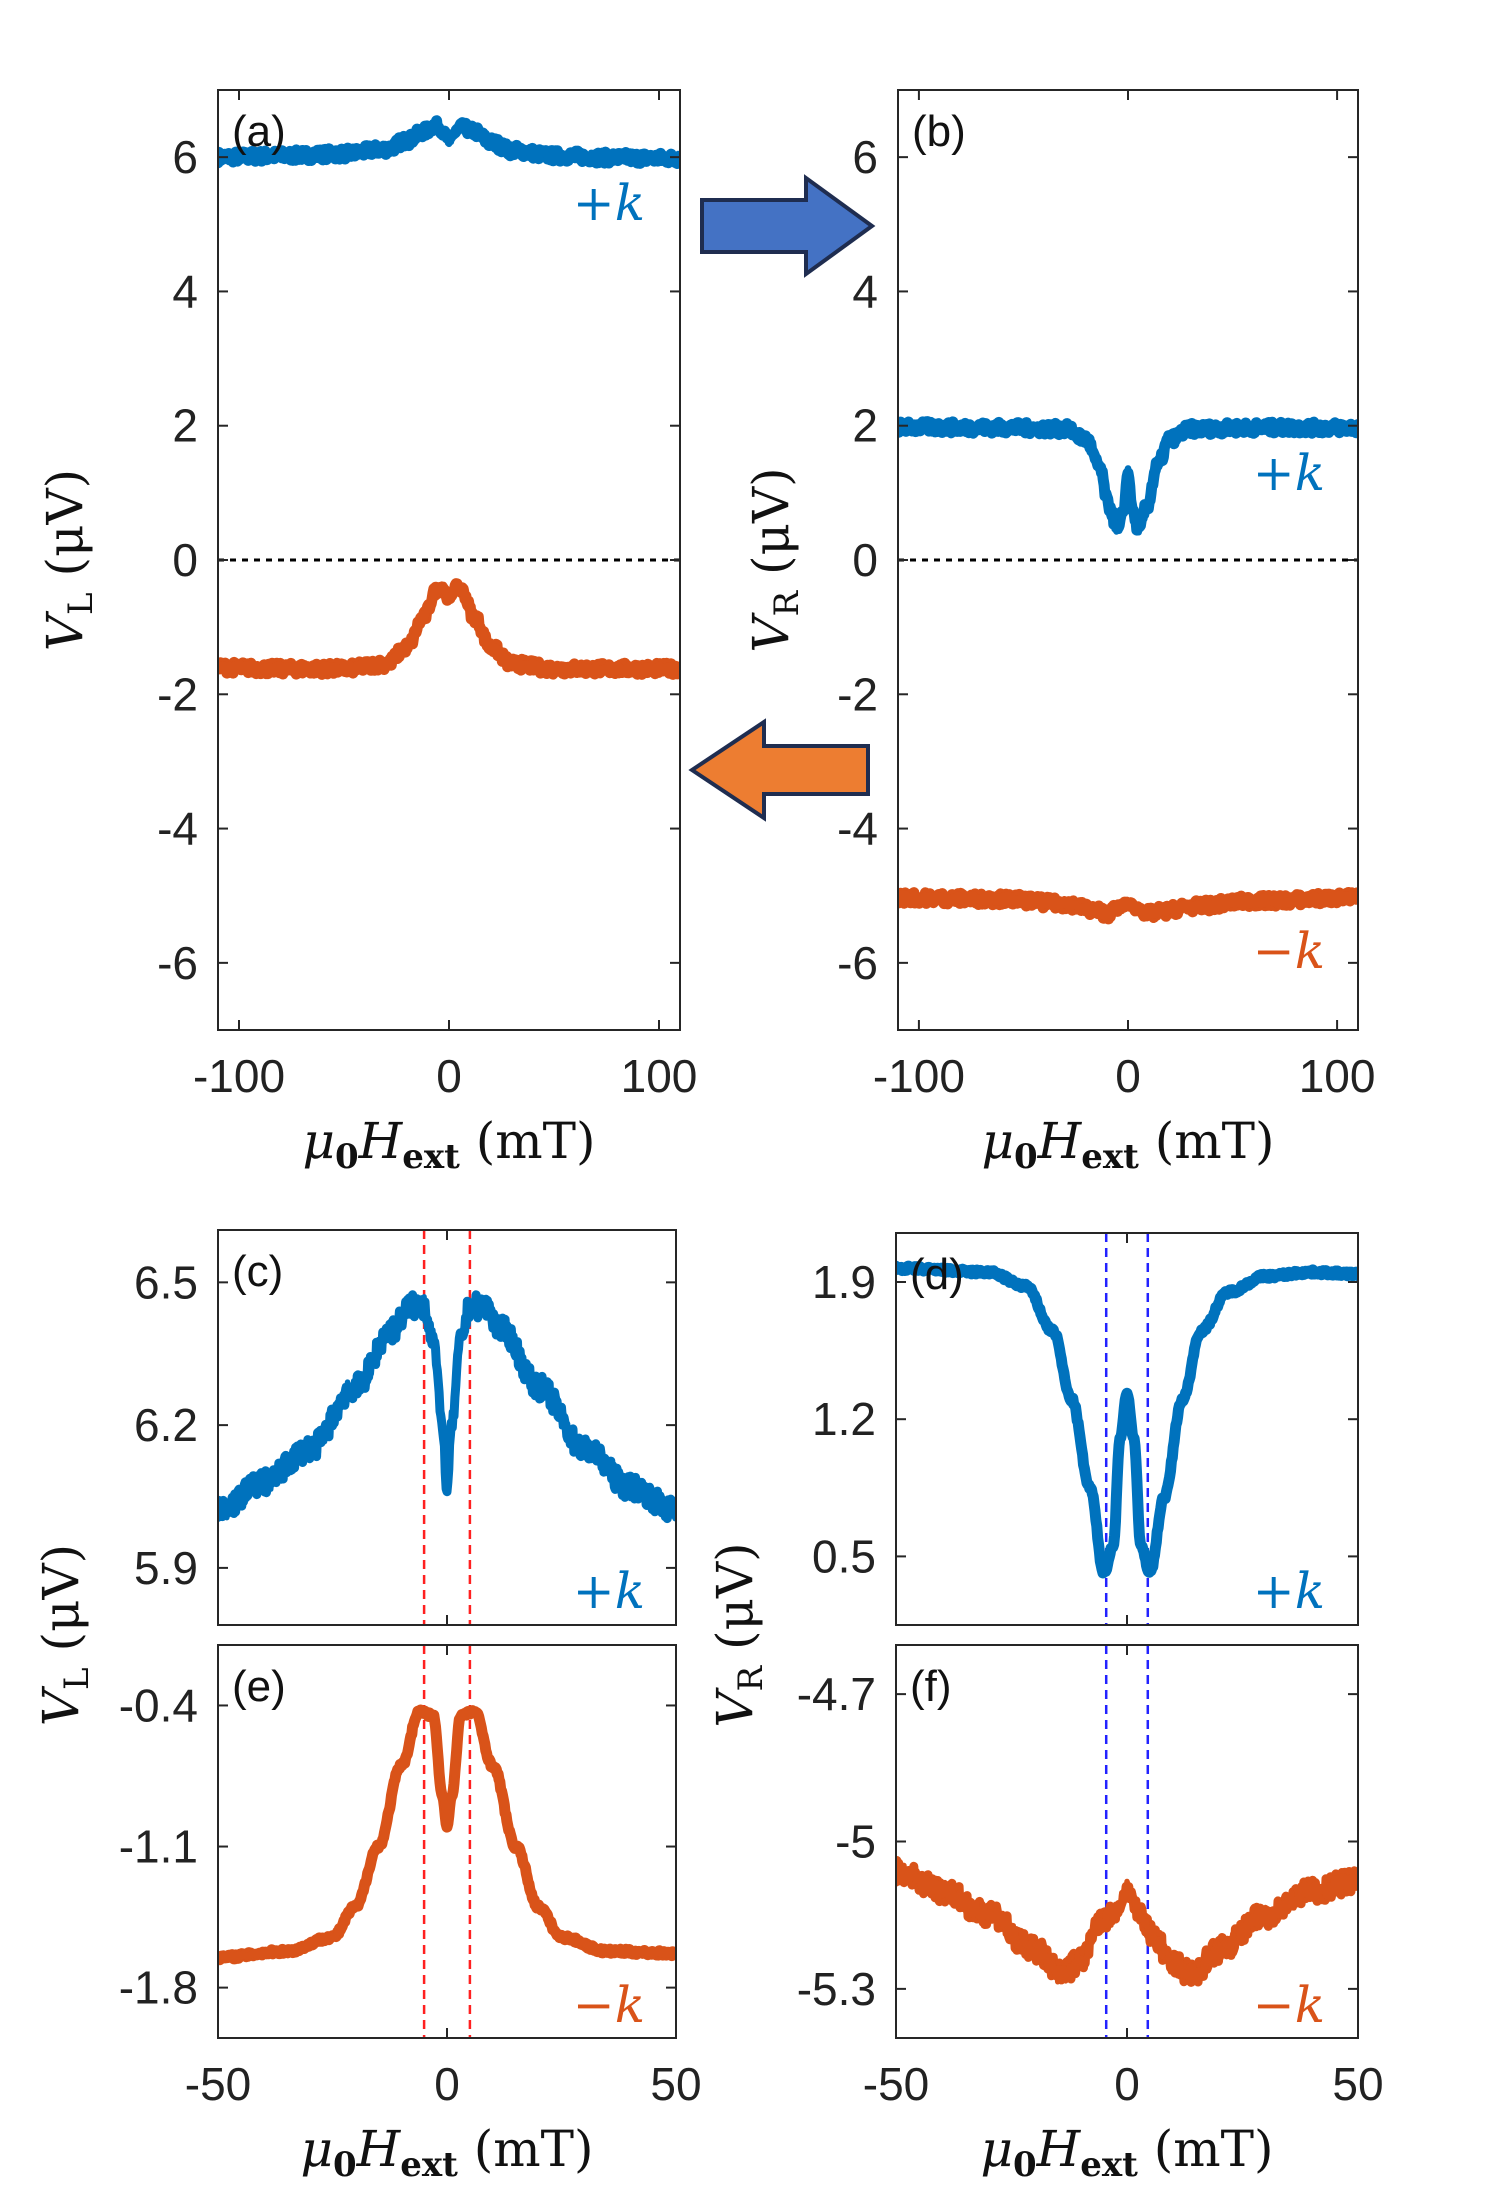  I want to click on panel-e: -0.4 -1.1 -1.8 -50 0 50 (e) −k μ0Hext (mT), so click(410, 1914).